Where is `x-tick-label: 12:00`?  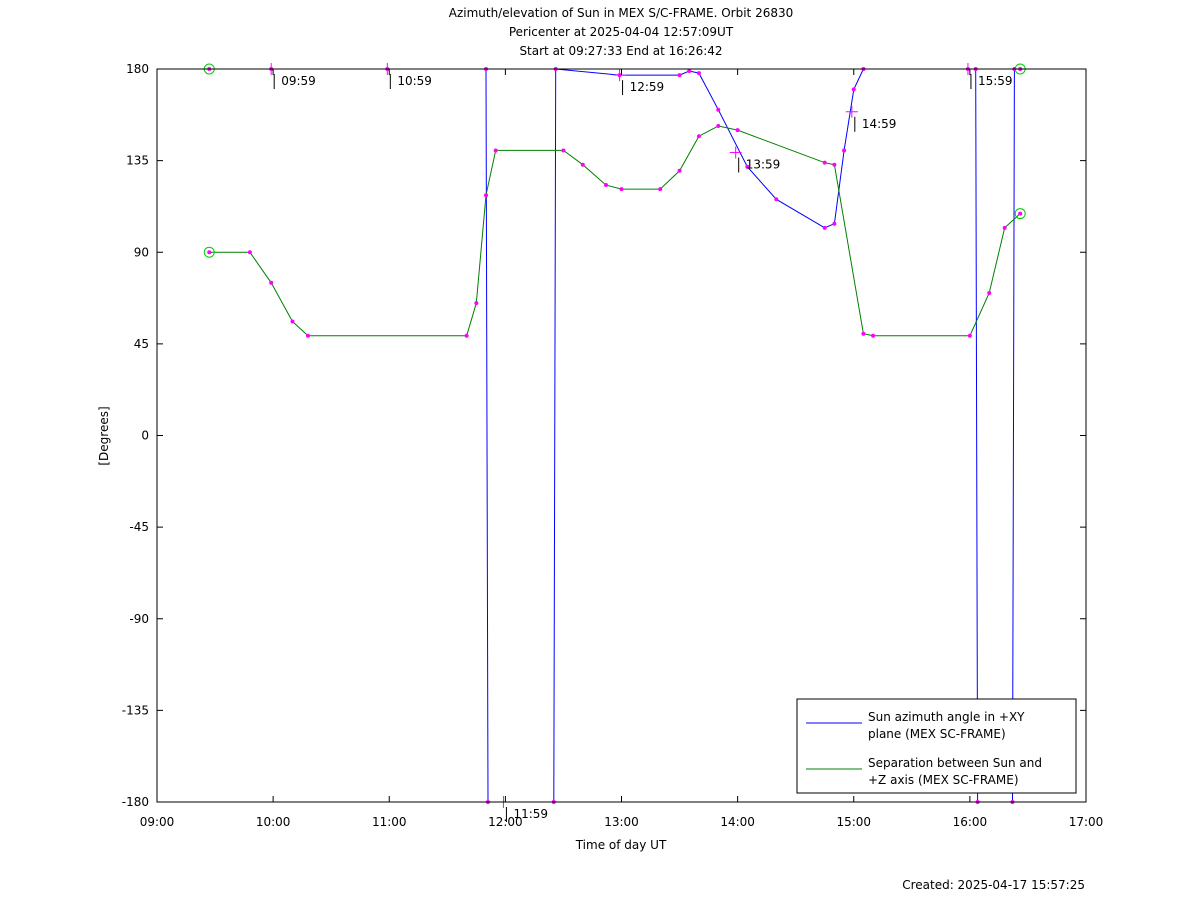 x-tick-label: 12:00 is located at coordinates (505, 822).